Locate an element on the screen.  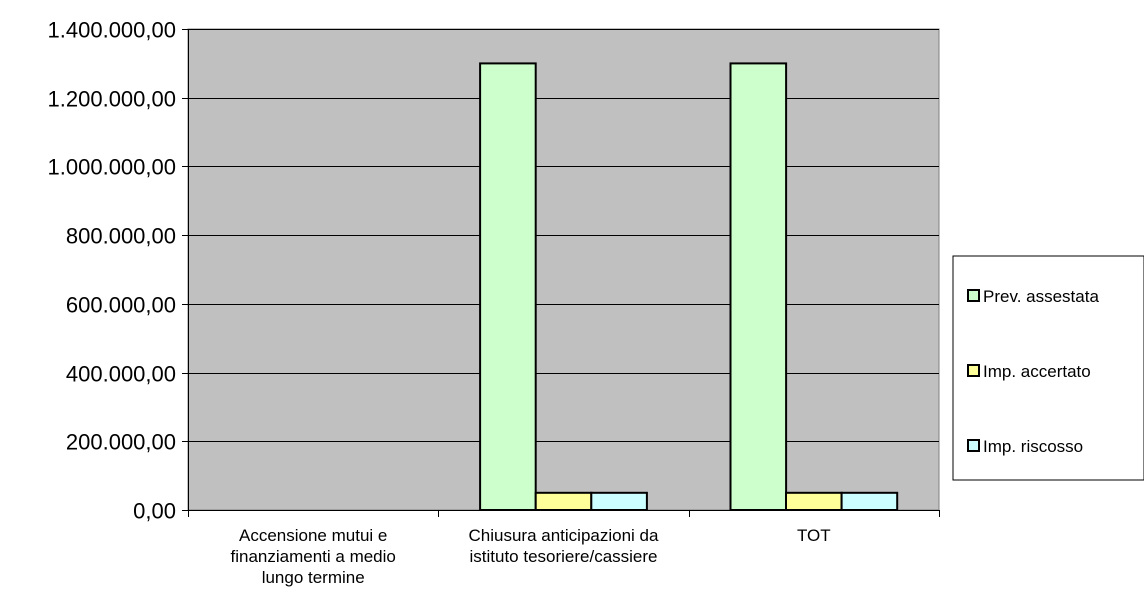
legend-label: Imp. riscosso is located at coordinates (1033, 446).